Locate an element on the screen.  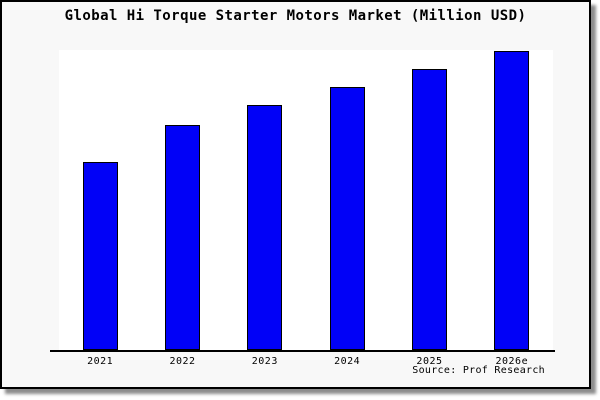
x-axis-line is located at coordinates (302, 351).